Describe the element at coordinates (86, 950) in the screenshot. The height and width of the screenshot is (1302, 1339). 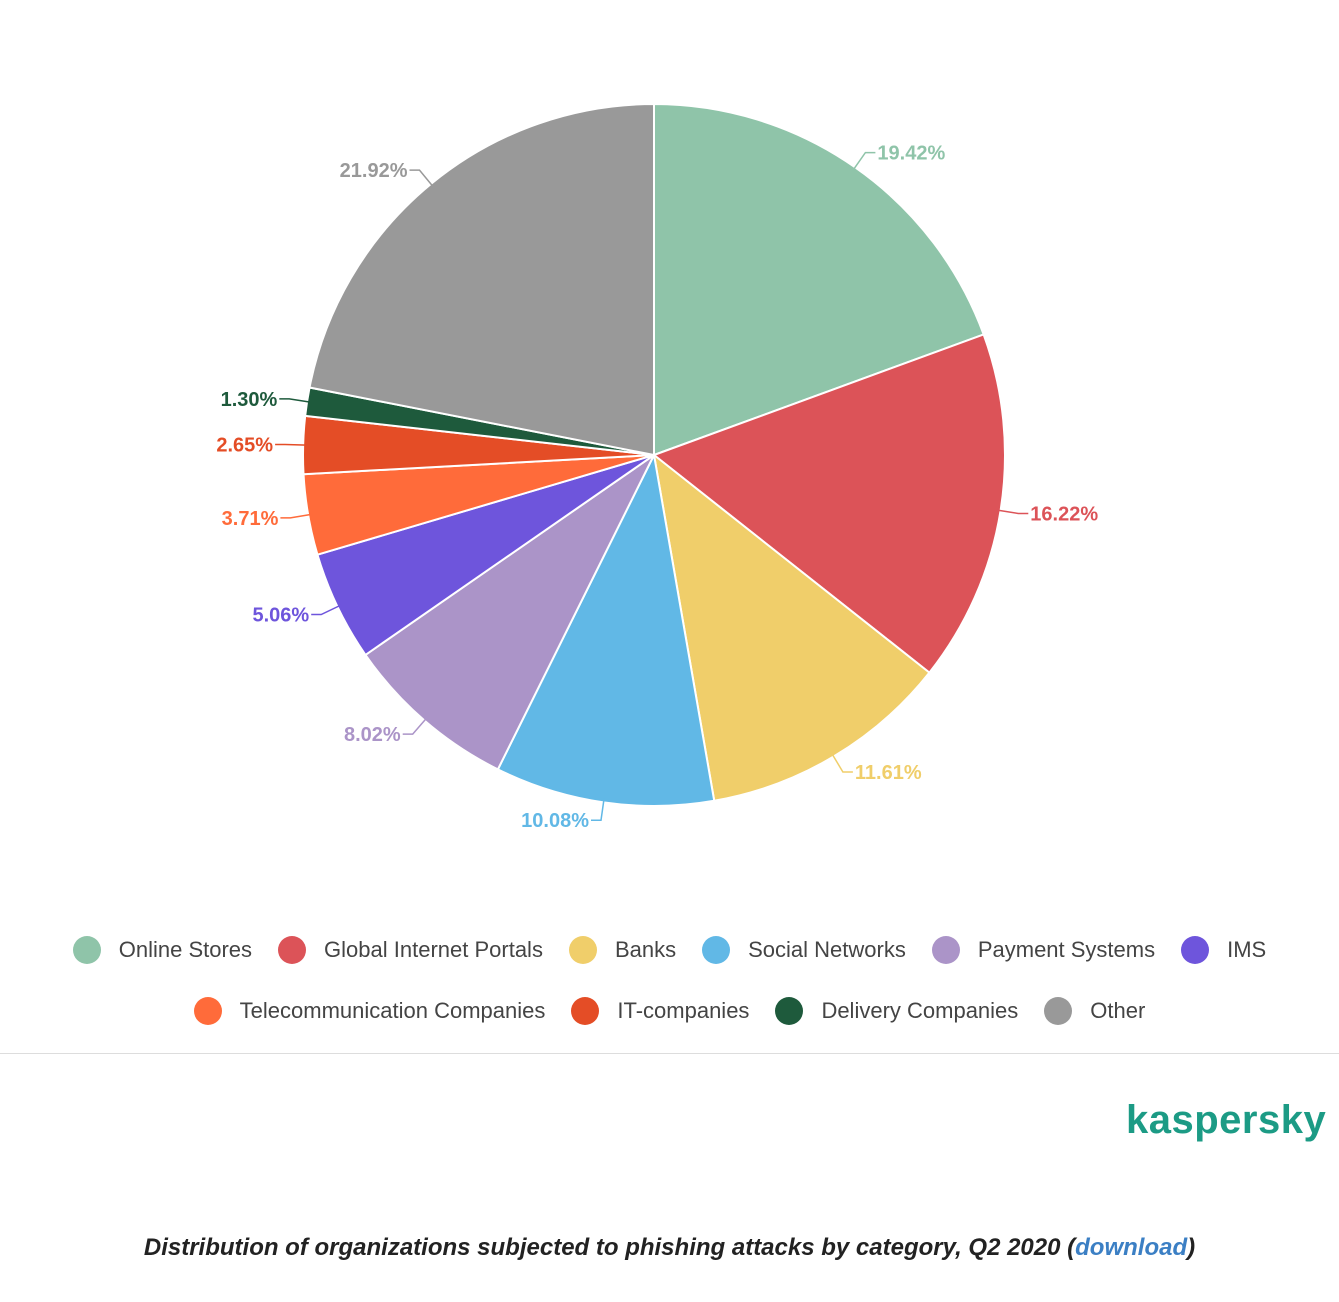
I see `legend-swatch-online-stores` at that location.